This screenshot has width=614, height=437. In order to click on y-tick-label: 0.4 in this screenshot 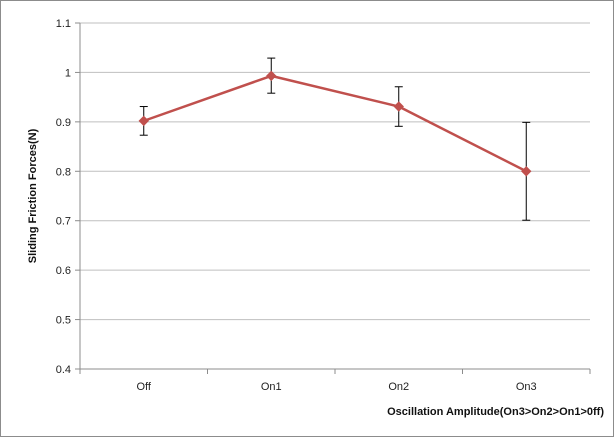, I will do `click(63, 370)`.